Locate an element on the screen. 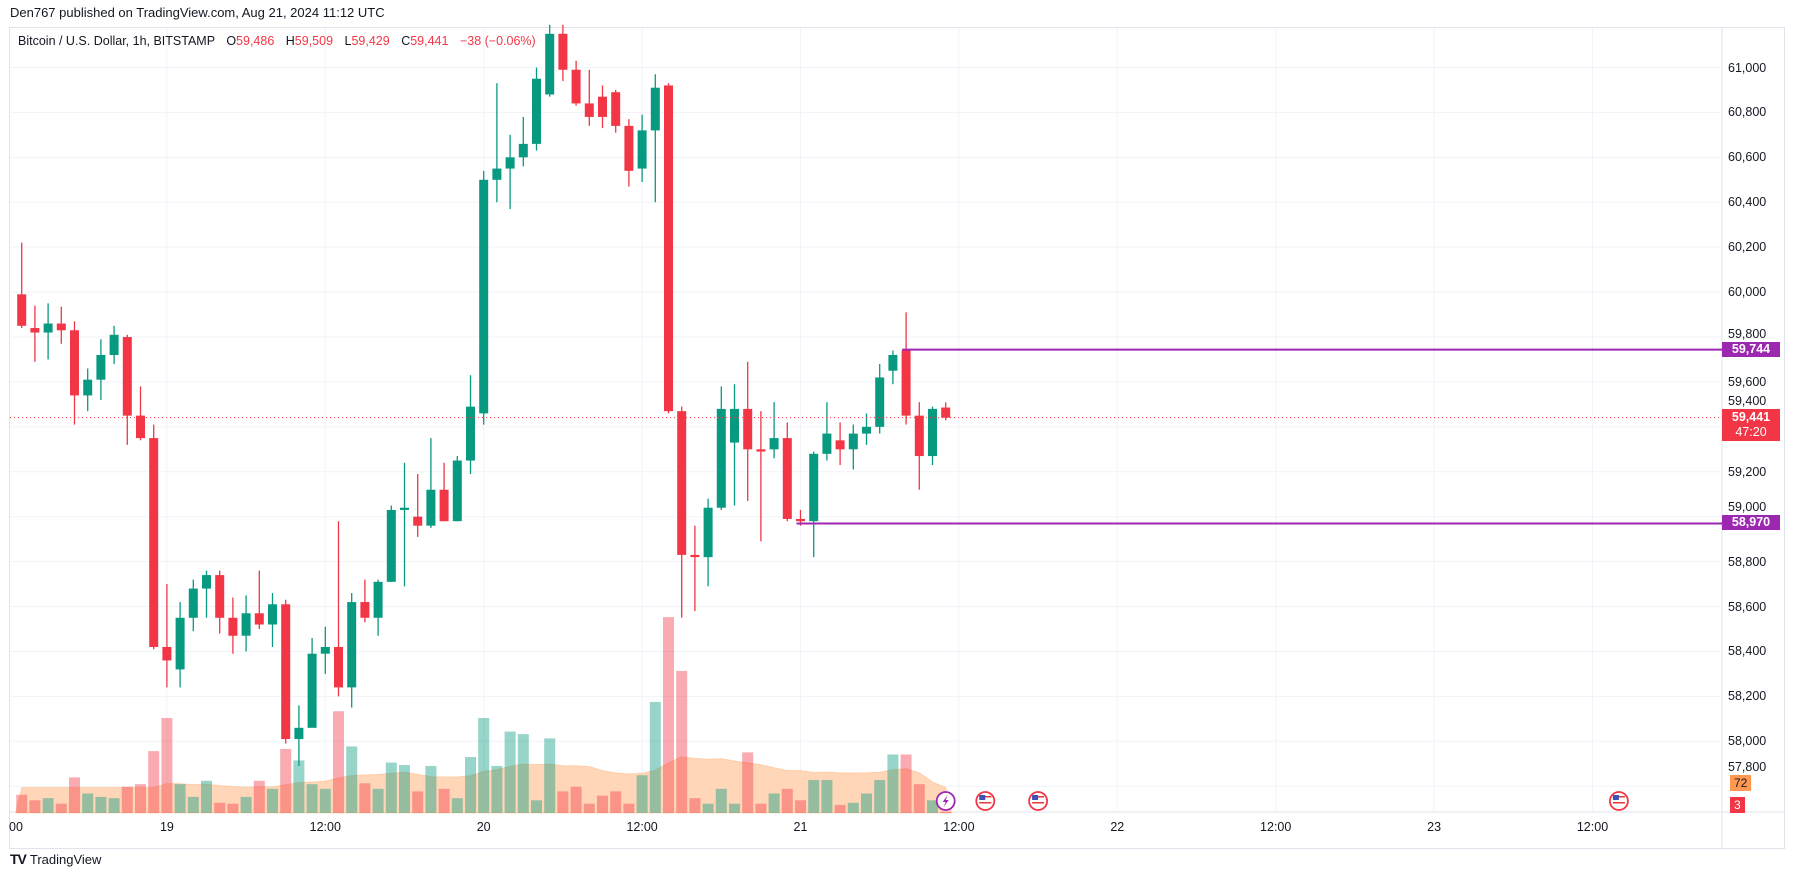 This screenshot has width=1794, height=877. symbol-title: Bitcoin / U.S. Dollar, 1h, BITSTAMP is located at coordinates (116, 41).